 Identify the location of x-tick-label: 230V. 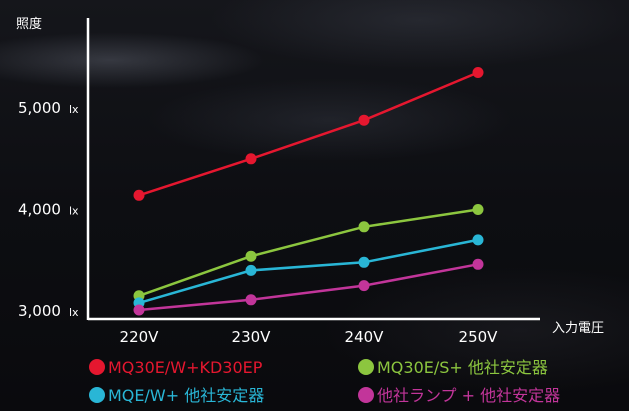
(252, 337).